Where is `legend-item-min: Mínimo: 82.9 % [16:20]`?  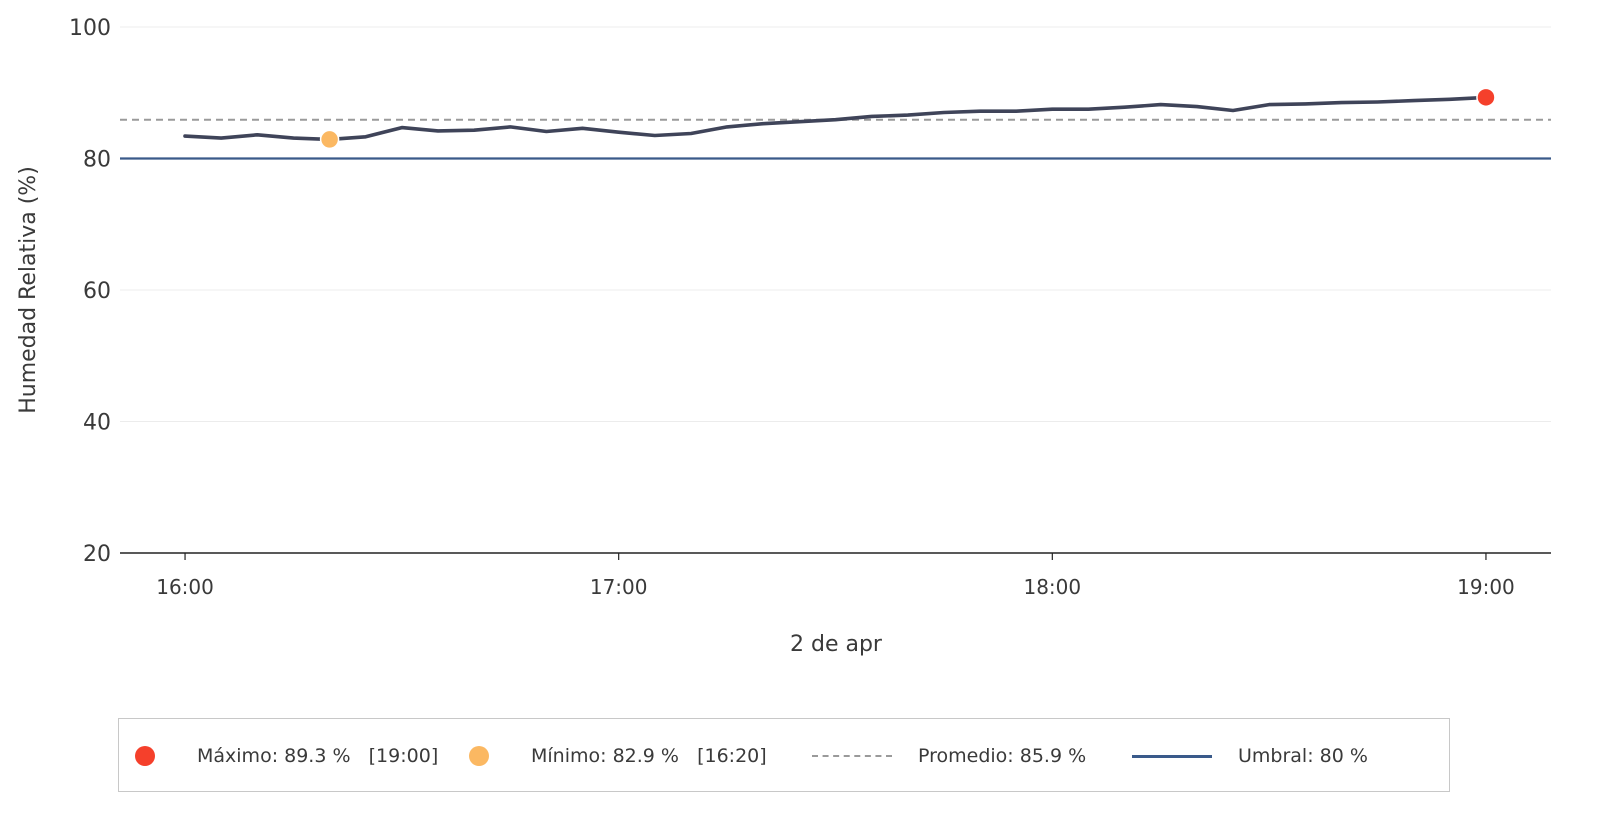 legend-item-min: Mínimo: 82.9 % [16:20] is located at coordinates (618, 756).